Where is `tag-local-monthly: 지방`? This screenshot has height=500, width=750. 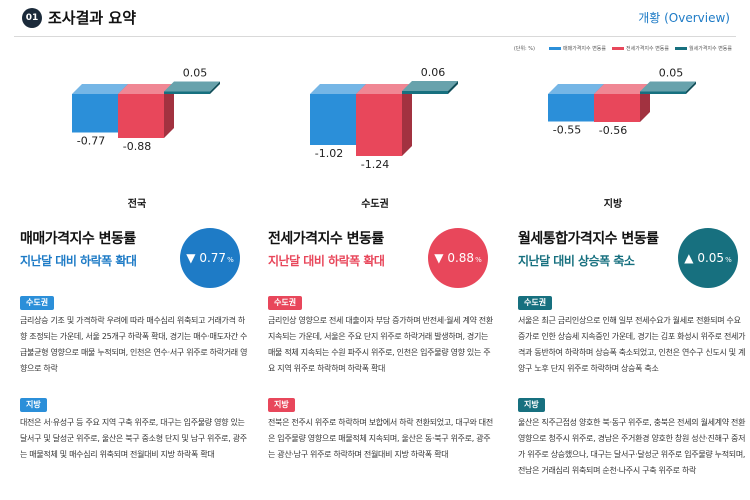 tag-local-monthly: 지방 is located at coordinates (531, 405).